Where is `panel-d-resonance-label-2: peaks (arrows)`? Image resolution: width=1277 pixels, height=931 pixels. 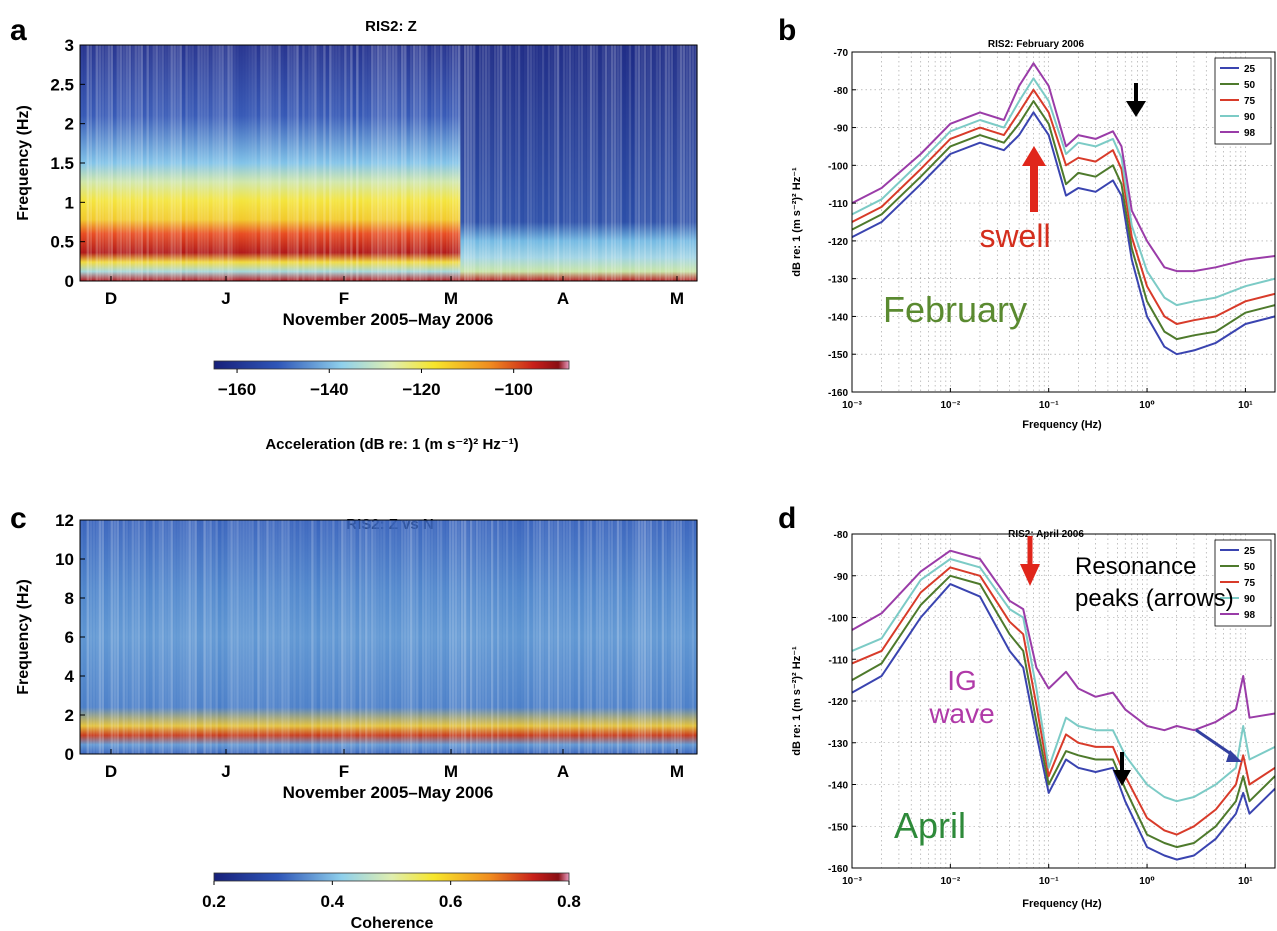
panel-d-resonance-label-2: peaks (arrows) is located at coordinates (1154, 598).